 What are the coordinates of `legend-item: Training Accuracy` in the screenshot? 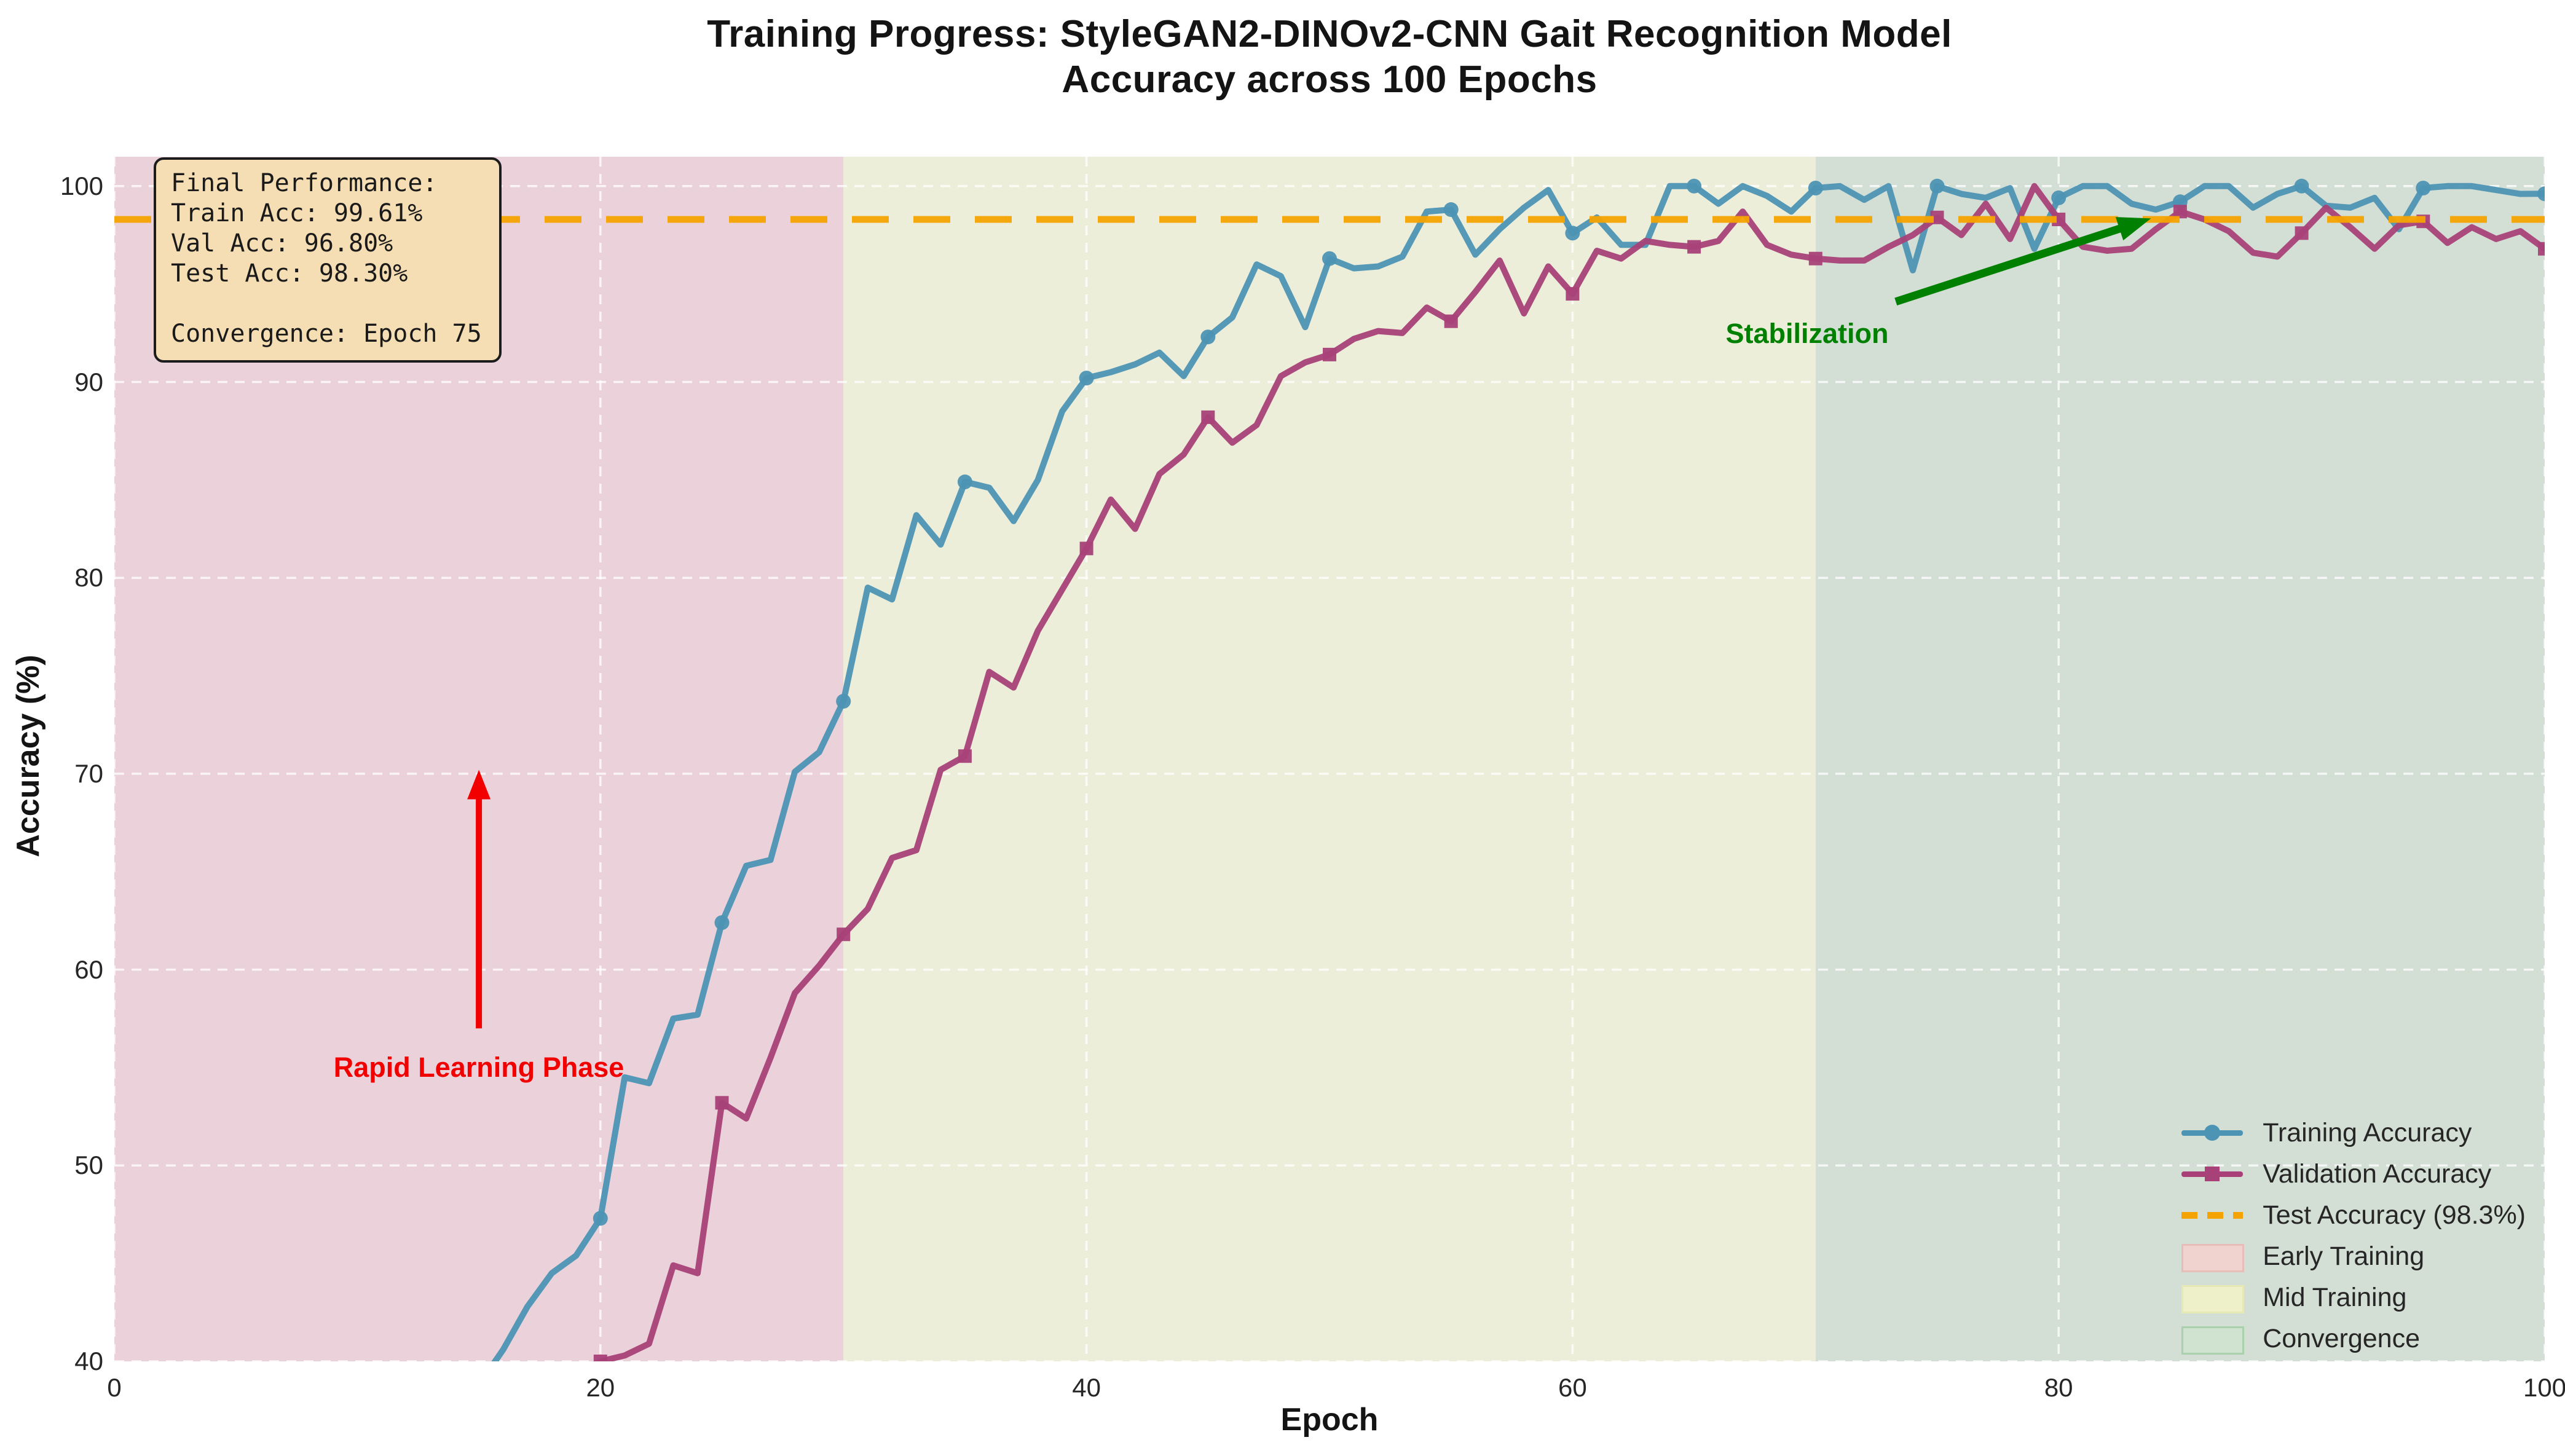 It's located at (2354, 1132).